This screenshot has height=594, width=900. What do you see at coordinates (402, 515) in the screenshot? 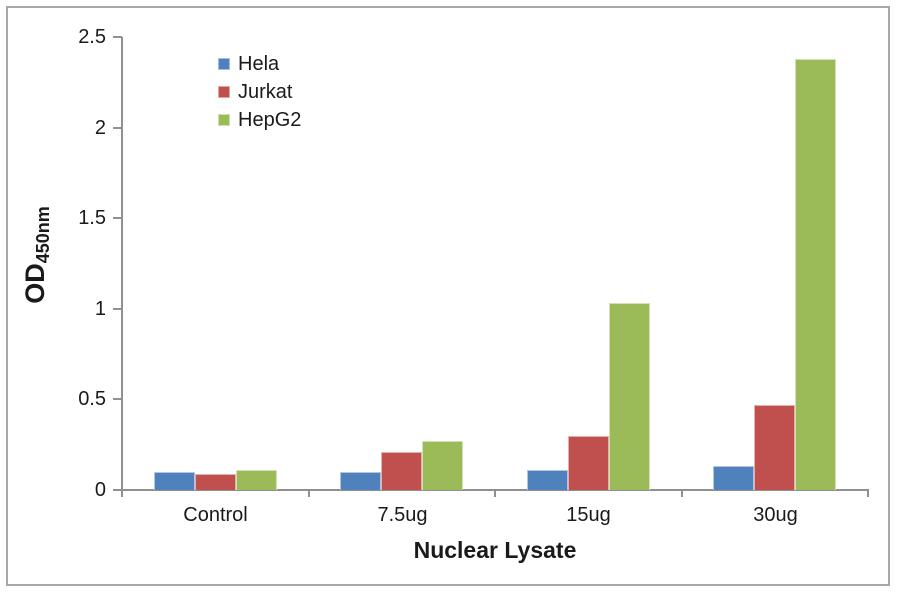
I see `x-axis-category-label: 7.5ug` at bounding box center [402, 515].